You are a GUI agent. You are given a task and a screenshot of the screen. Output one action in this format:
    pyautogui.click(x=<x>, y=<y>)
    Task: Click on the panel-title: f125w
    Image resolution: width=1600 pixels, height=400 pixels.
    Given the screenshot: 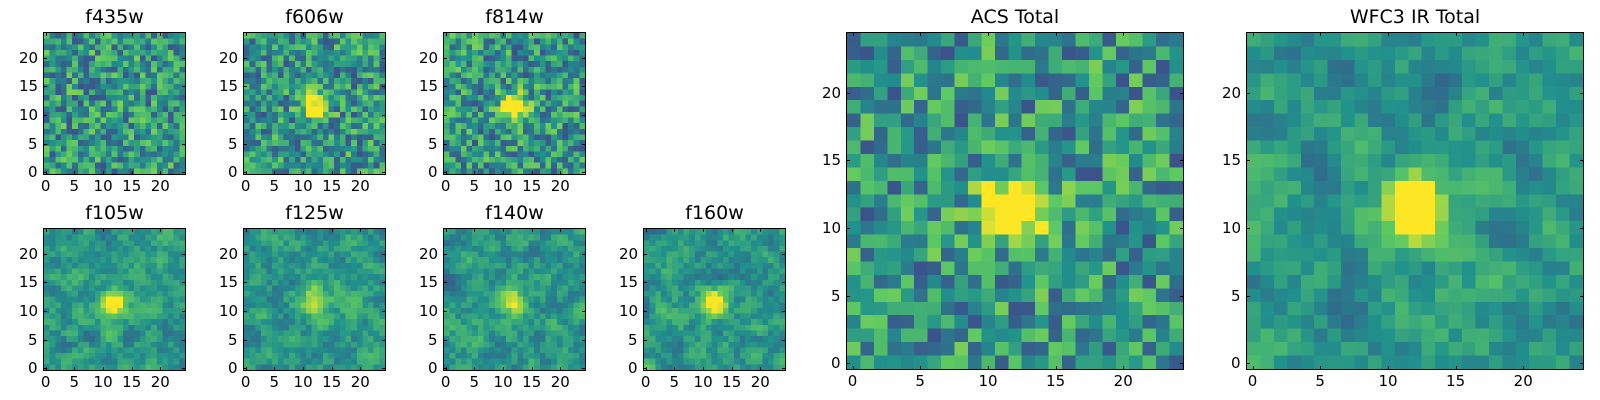 What is the action you would take?
    pyautogui.click(x=314, y=213)
    